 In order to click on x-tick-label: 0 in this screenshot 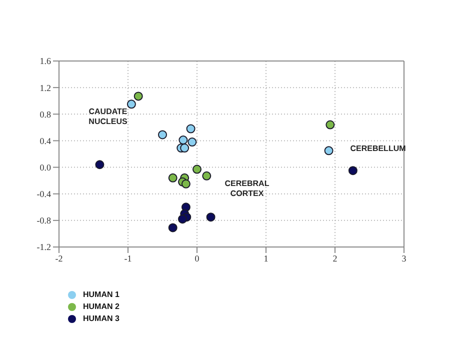, I will do `click(197, 258)`.